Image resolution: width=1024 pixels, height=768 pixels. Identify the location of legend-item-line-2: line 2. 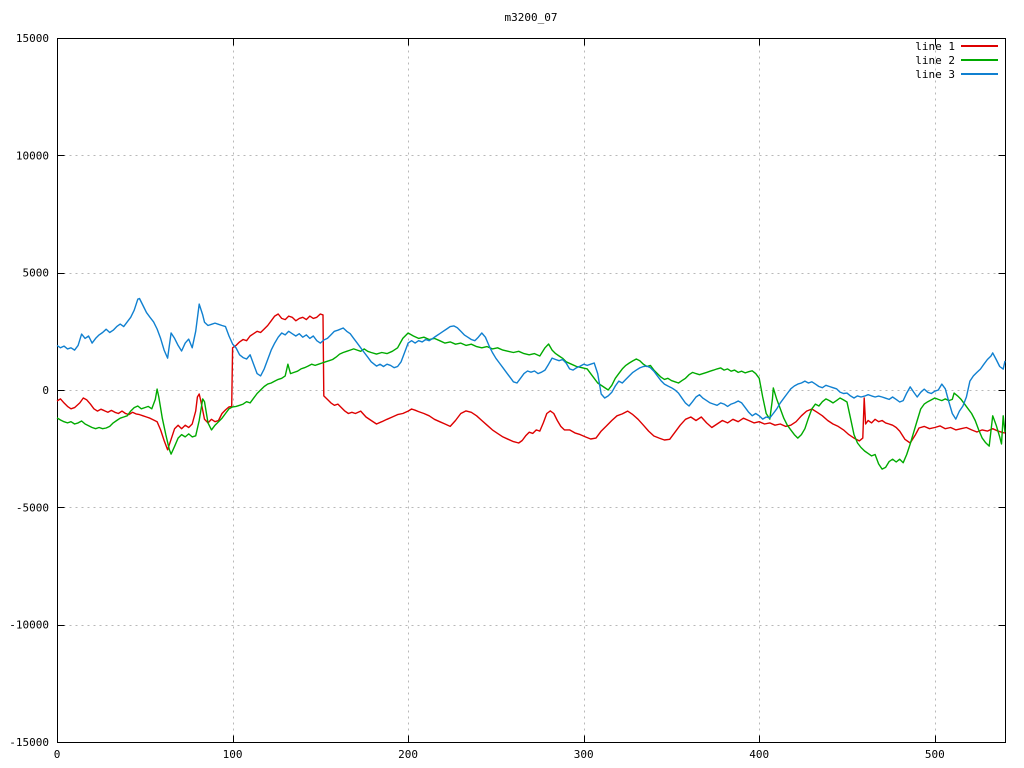
(956, 60).